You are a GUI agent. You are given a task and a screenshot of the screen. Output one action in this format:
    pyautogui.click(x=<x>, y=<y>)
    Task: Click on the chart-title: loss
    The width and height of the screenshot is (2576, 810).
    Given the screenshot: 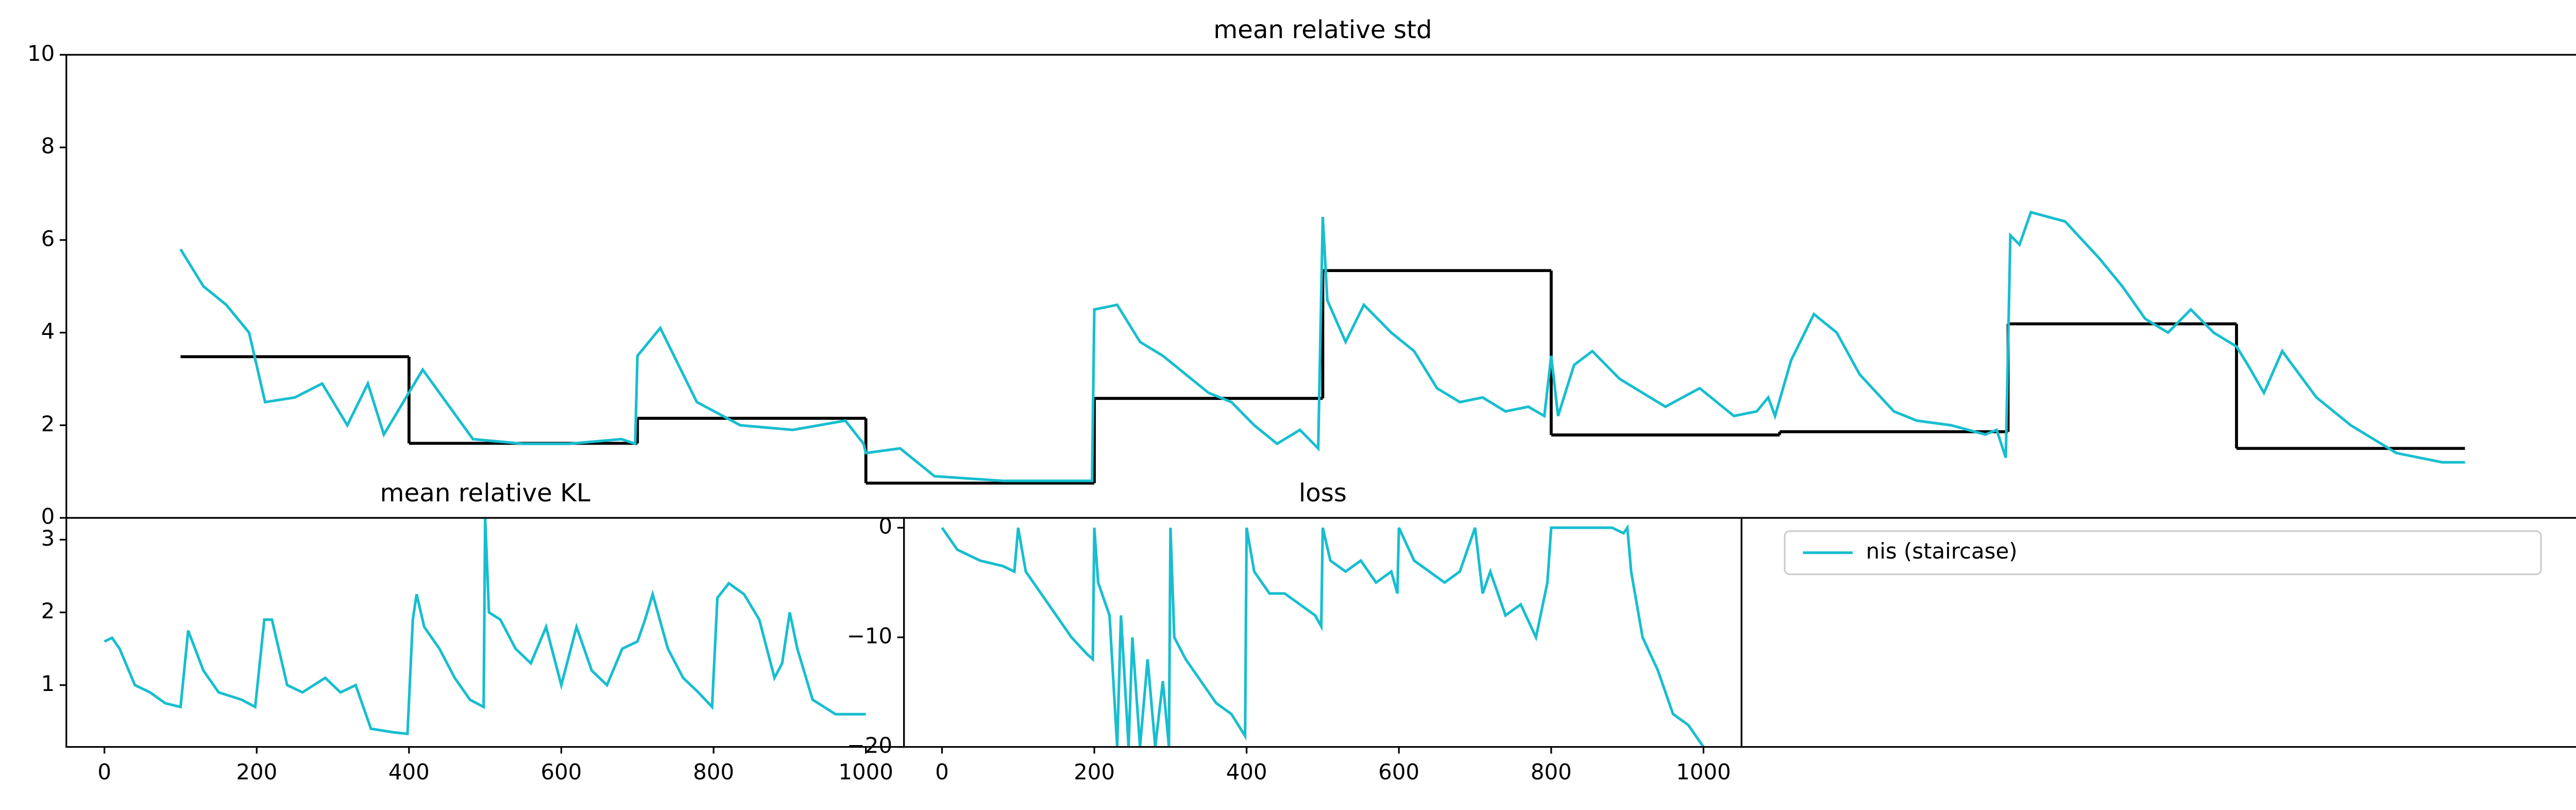 What is the action you would take?
    pyautogui.click(x=1323, y=493)
    